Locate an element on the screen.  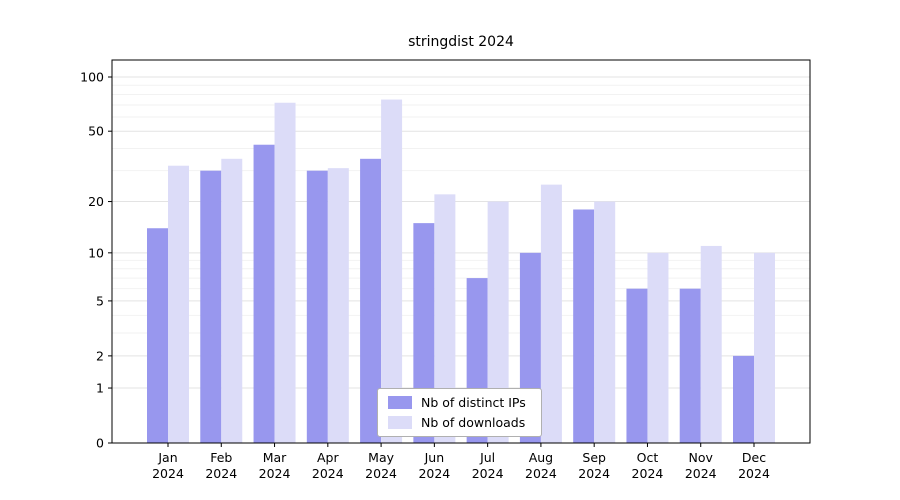
bar-nb-of-downloads-may is located at coordinates (392, 271).